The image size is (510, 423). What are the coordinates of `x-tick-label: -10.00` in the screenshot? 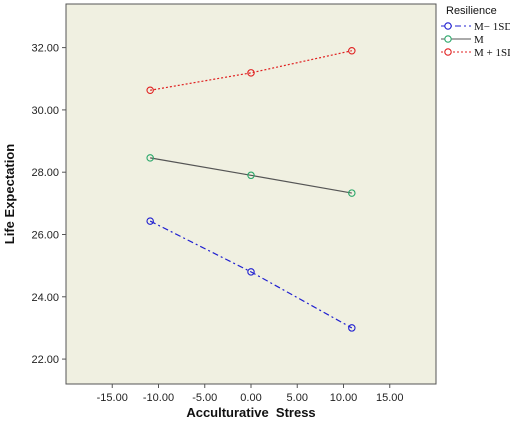 It's located at (158, 398).